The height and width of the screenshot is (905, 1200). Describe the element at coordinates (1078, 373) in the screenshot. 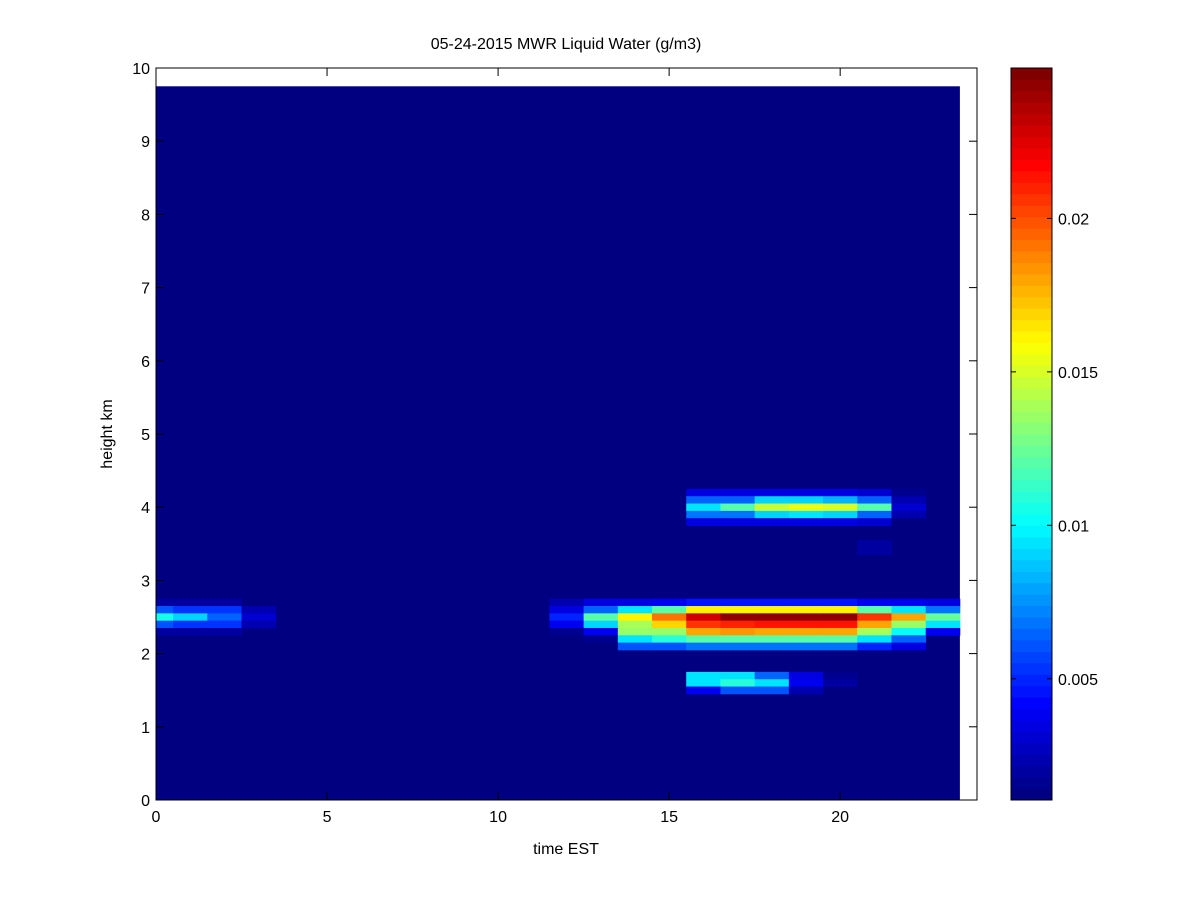

I see `colorbar-tick-label: 0.015` at that location.